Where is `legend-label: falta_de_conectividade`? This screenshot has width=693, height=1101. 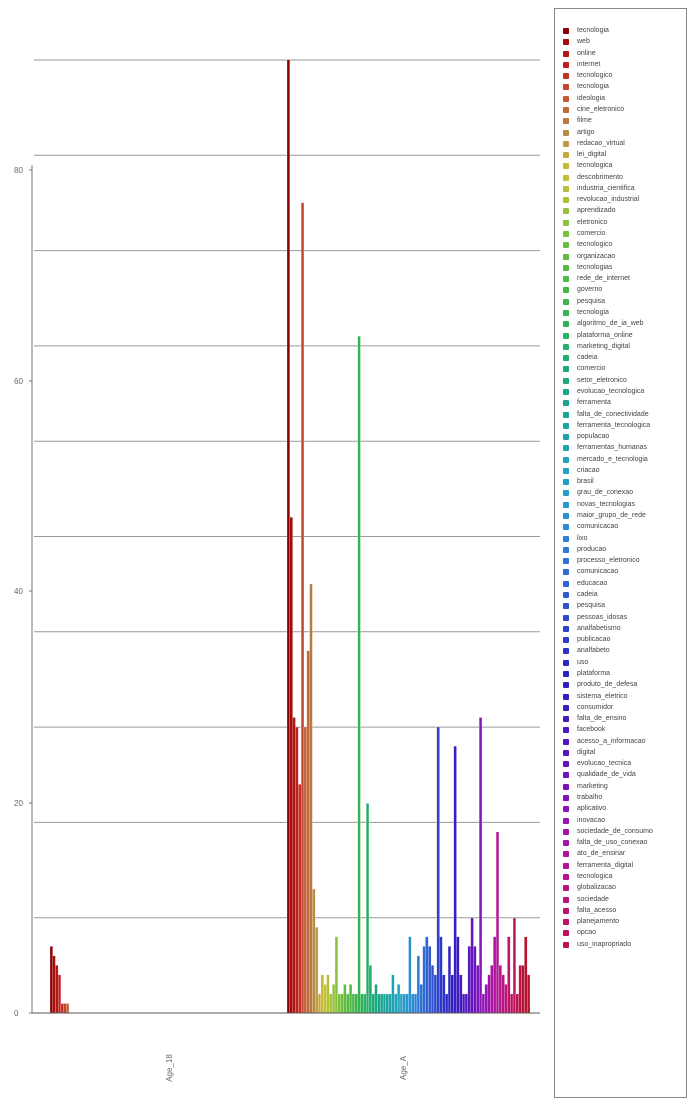 legend-label: falta_de_conectividade is located at coordinates (613, 414).